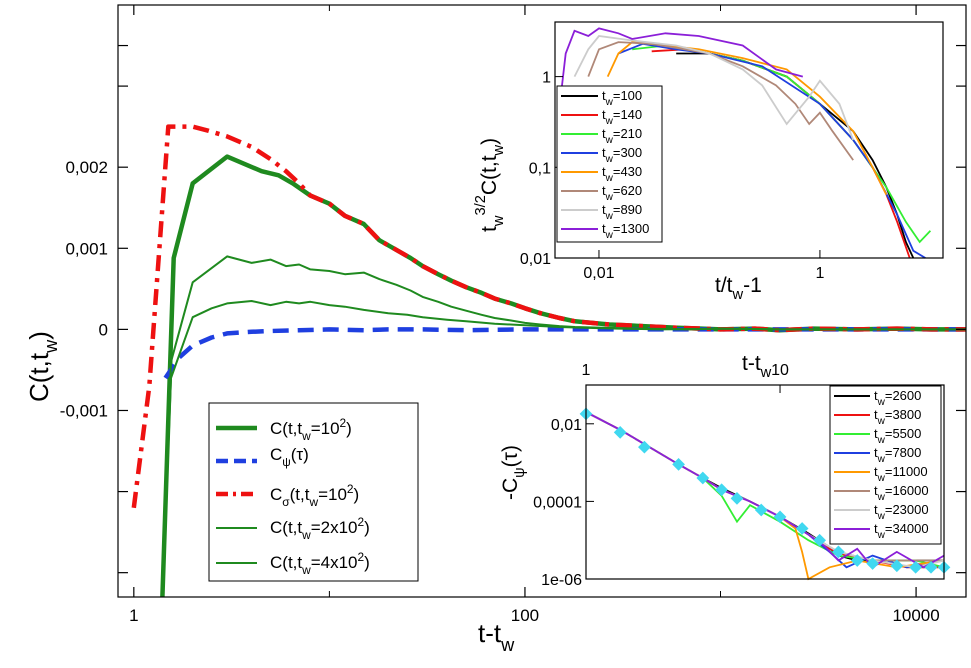  I want to click on main-y-tick-label: 0, so click(103, 329).